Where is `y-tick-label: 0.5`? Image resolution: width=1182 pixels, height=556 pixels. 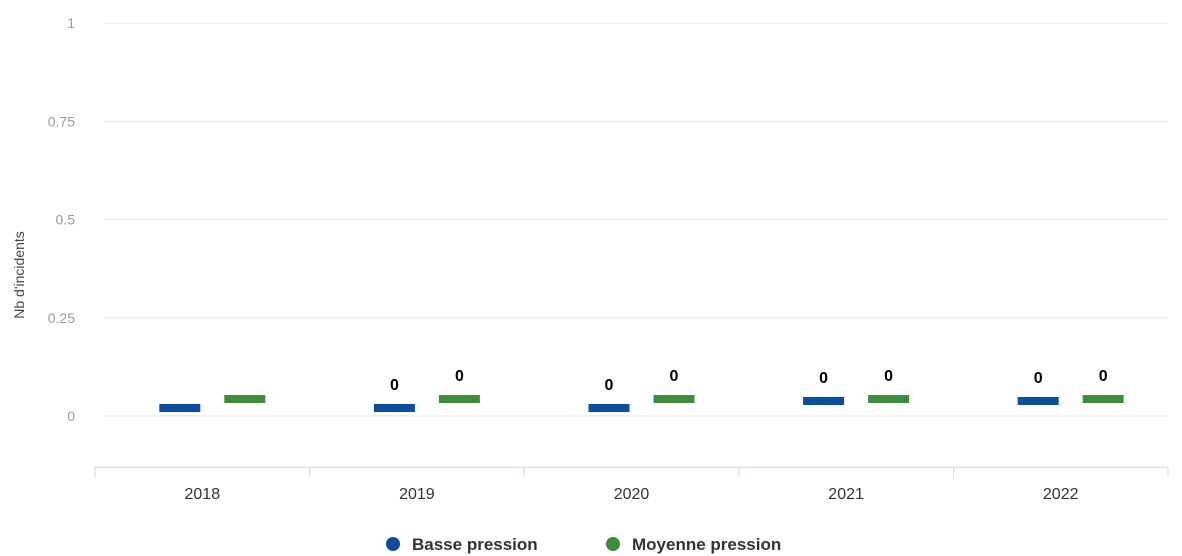 y-tick-label: 0.5 is located at coordinates (66, 220).